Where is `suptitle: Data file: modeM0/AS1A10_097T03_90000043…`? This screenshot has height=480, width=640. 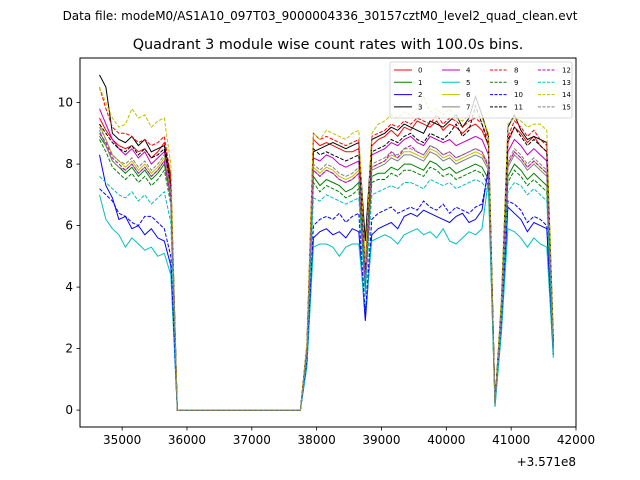 suptitle: Data file: modeM0/AS1A10_097T03_90000043… is located at coordinates (320, 16).